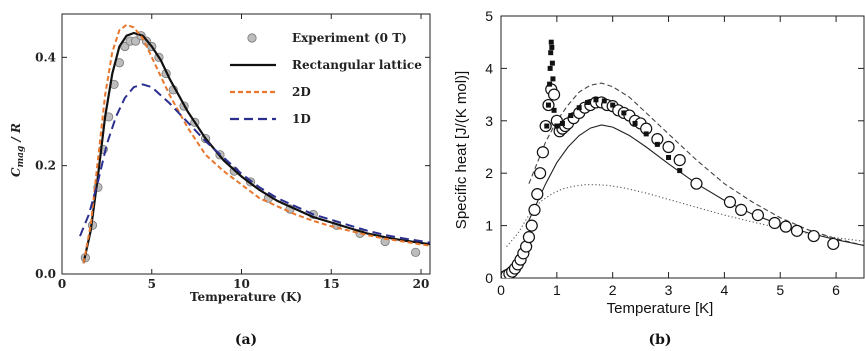  Describe the element at coordinates (836, 290) in the screenshot. I see `panel-b-x-tick-label: 6` at that location.